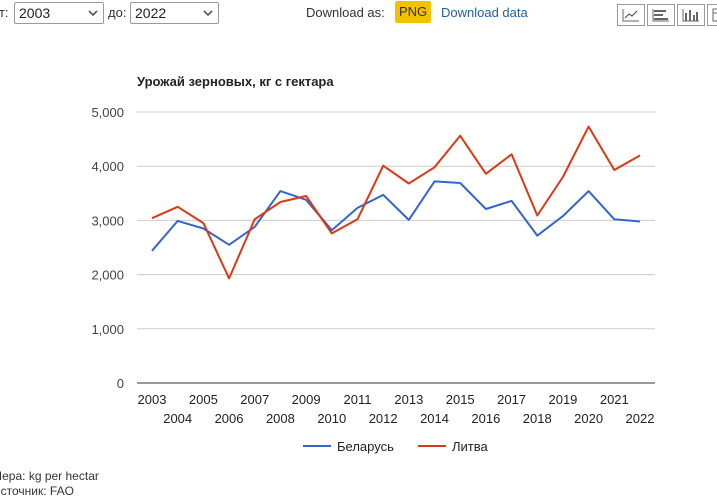 Image resolution: width=717 pixels, height=502 pixels. What do you see at coordinates (203, 399) in the screenshot?
I see `x-tick-label: 2005` at bounding box center [203, 399].